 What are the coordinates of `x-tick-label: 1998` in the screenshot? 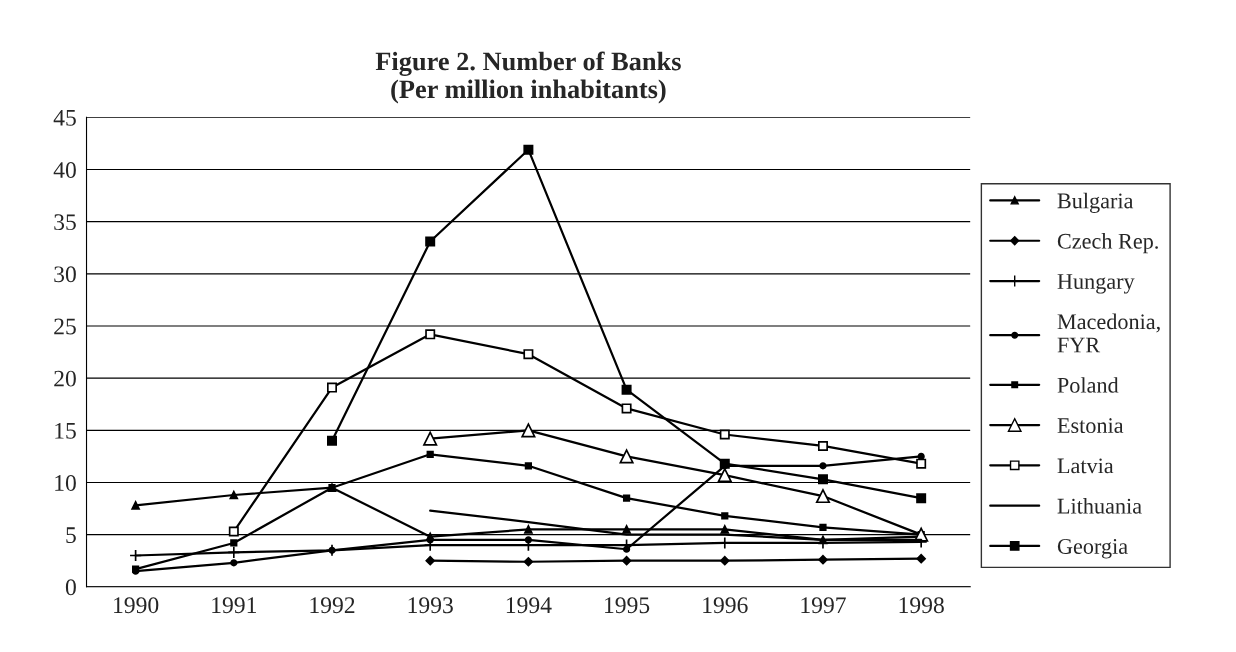 It's located at (921, 605).